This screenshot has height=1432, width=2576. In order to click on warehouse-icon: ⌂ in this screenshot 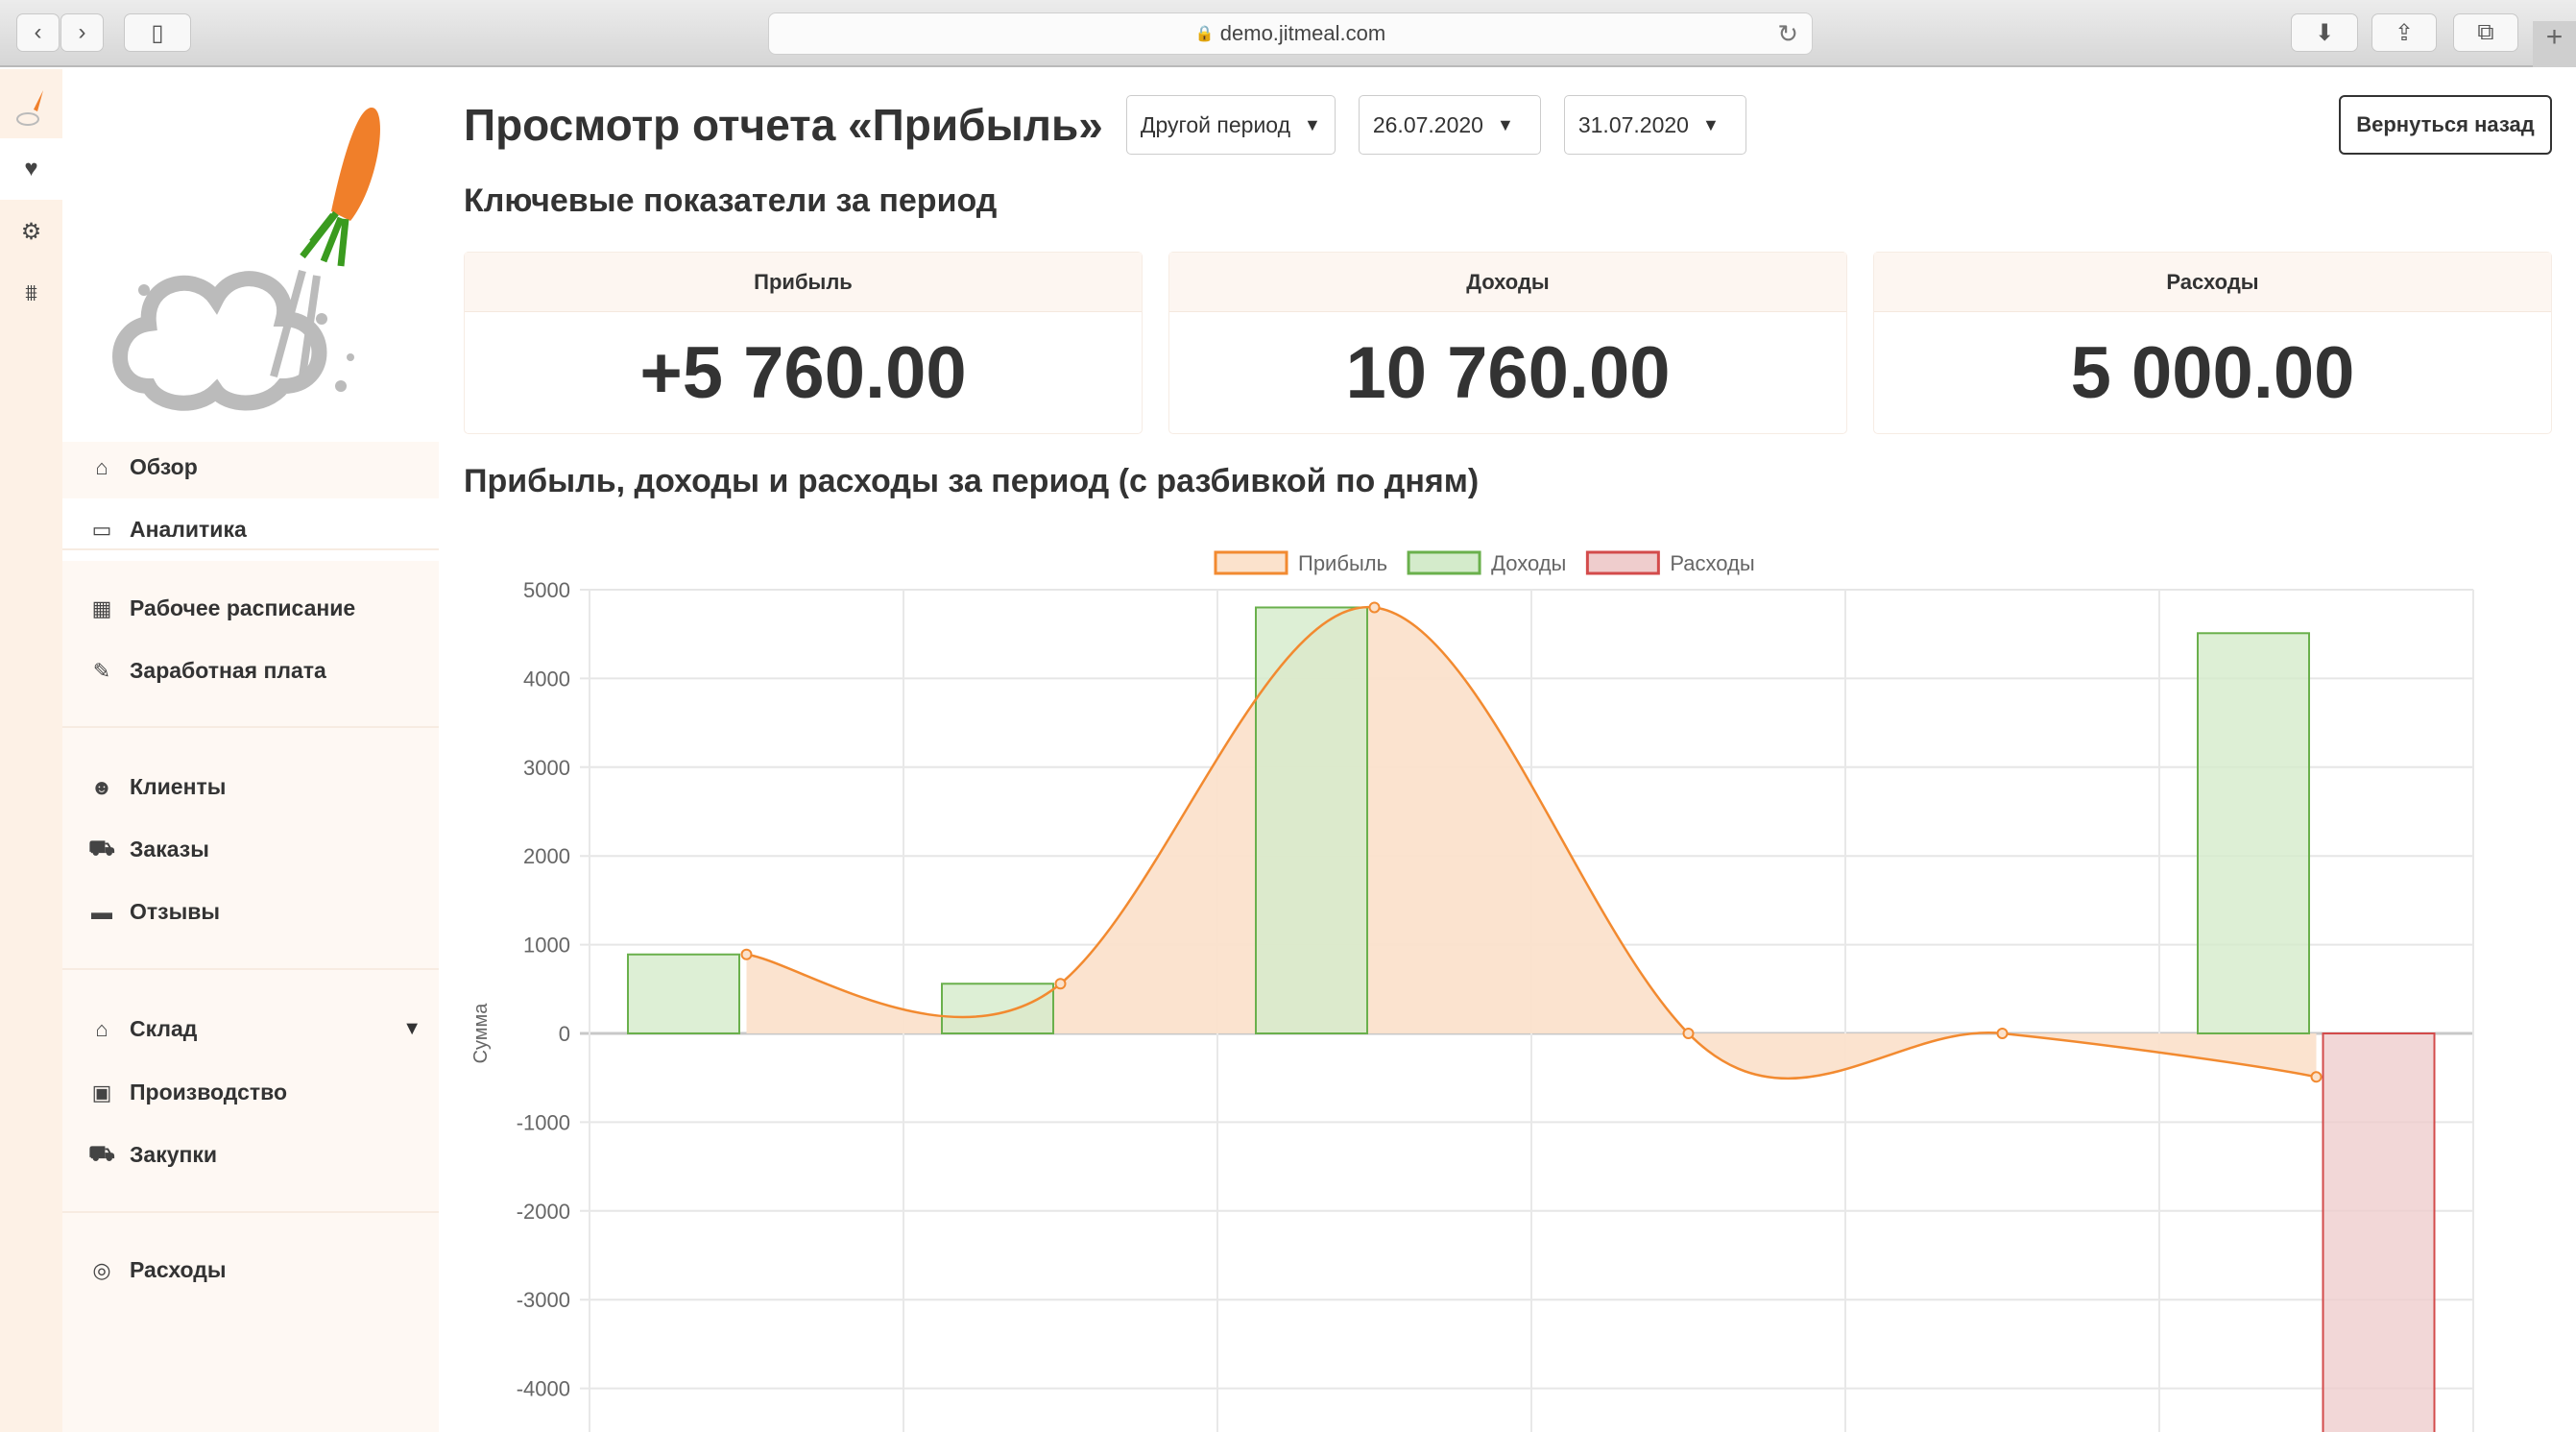, I will do `click(101, 1028)`.